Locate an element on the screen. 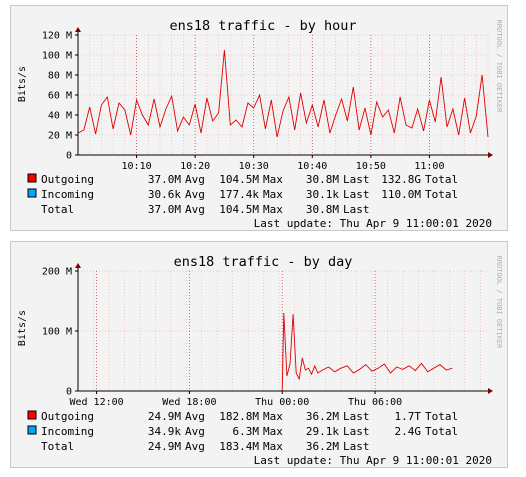 The width and height of the screenshot is (526, 477). y-tick-label: 60 M is located at coordinates (60, 96).